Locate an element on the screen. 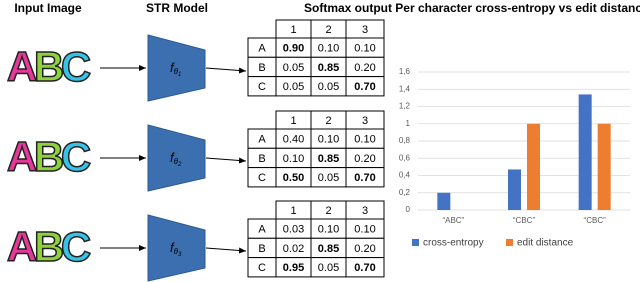  header-softmax: Softmax output is located at coordinates (348, 8).